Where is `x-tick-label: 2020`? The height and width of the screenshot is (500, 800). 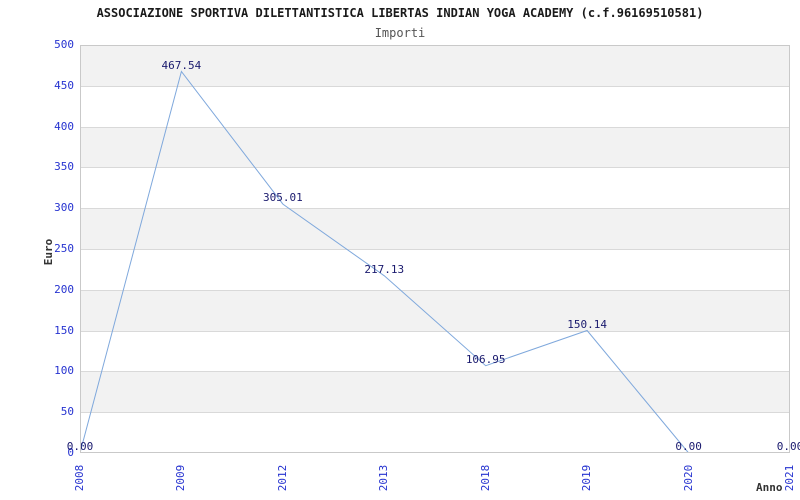 x-tick-label: 2020 is located at coordinates (688, 478).